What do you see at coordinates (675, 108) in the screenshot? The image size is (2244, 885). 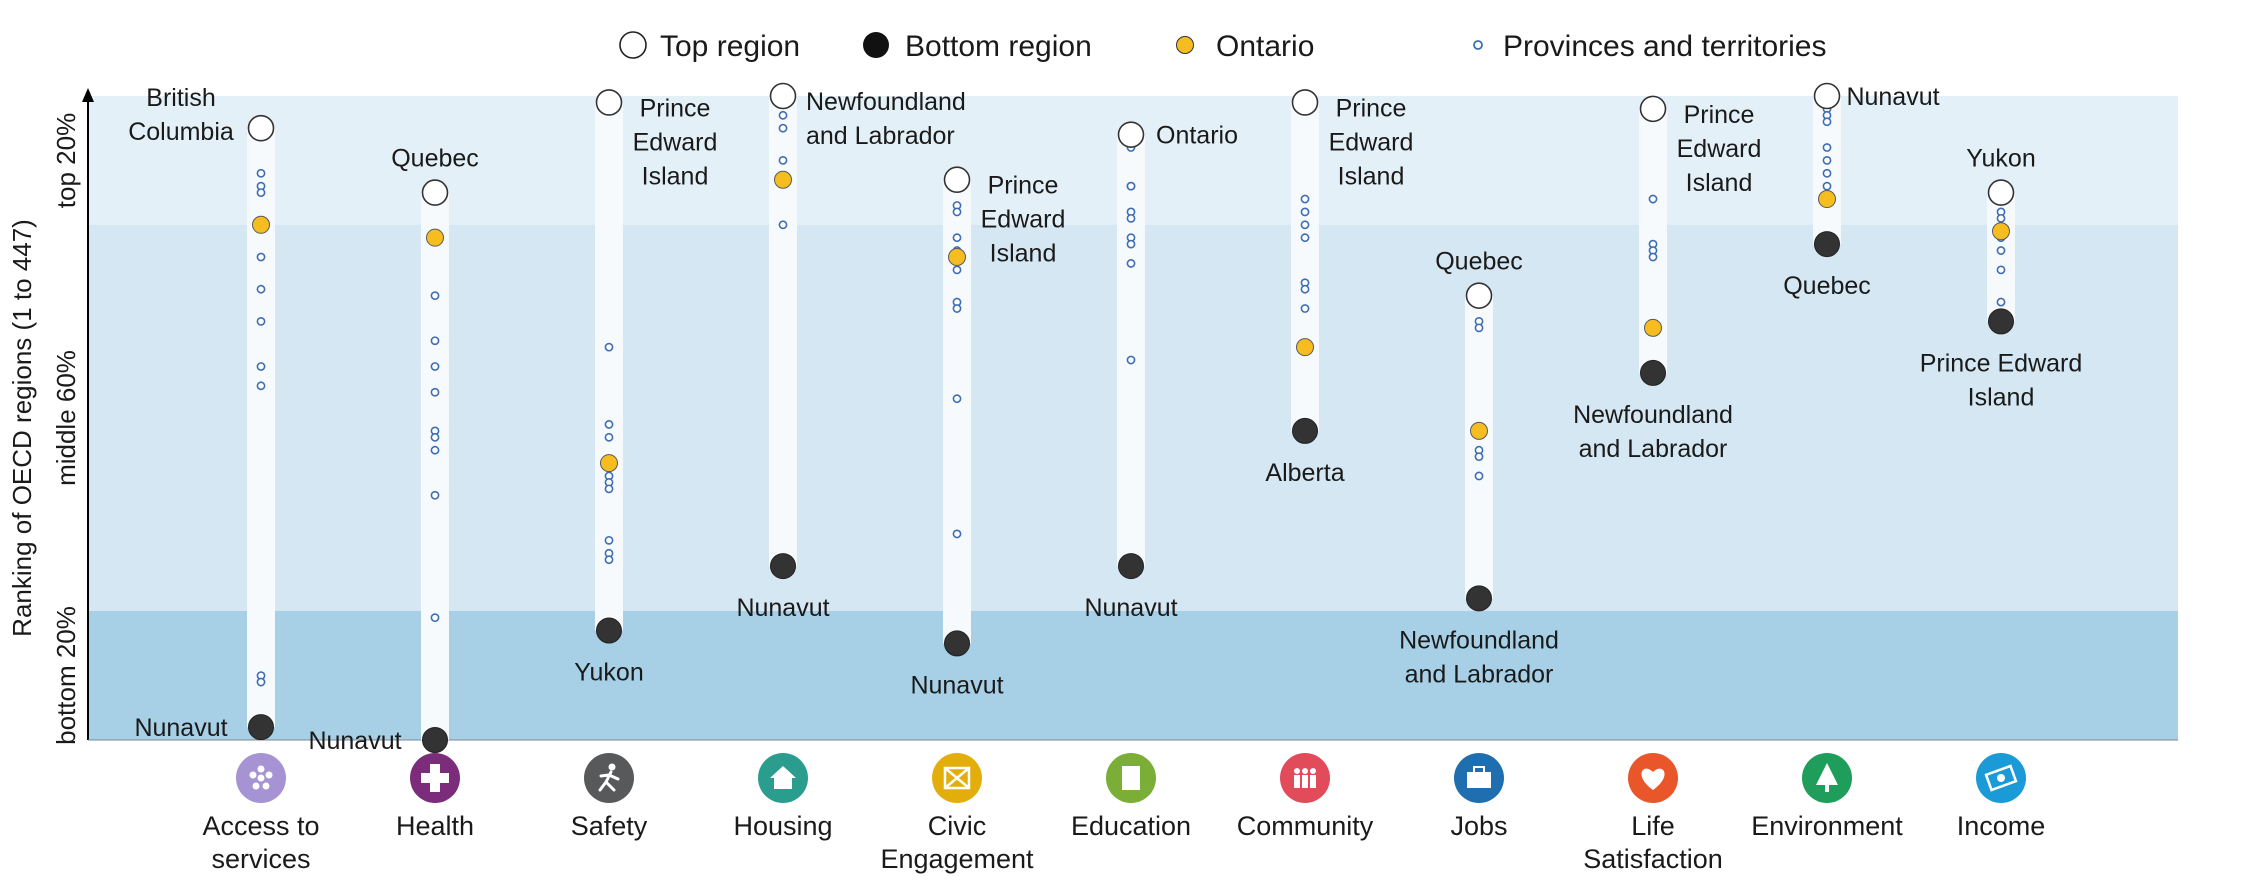 I see `top-region-label: Prince` at bounding box center [675, 108].